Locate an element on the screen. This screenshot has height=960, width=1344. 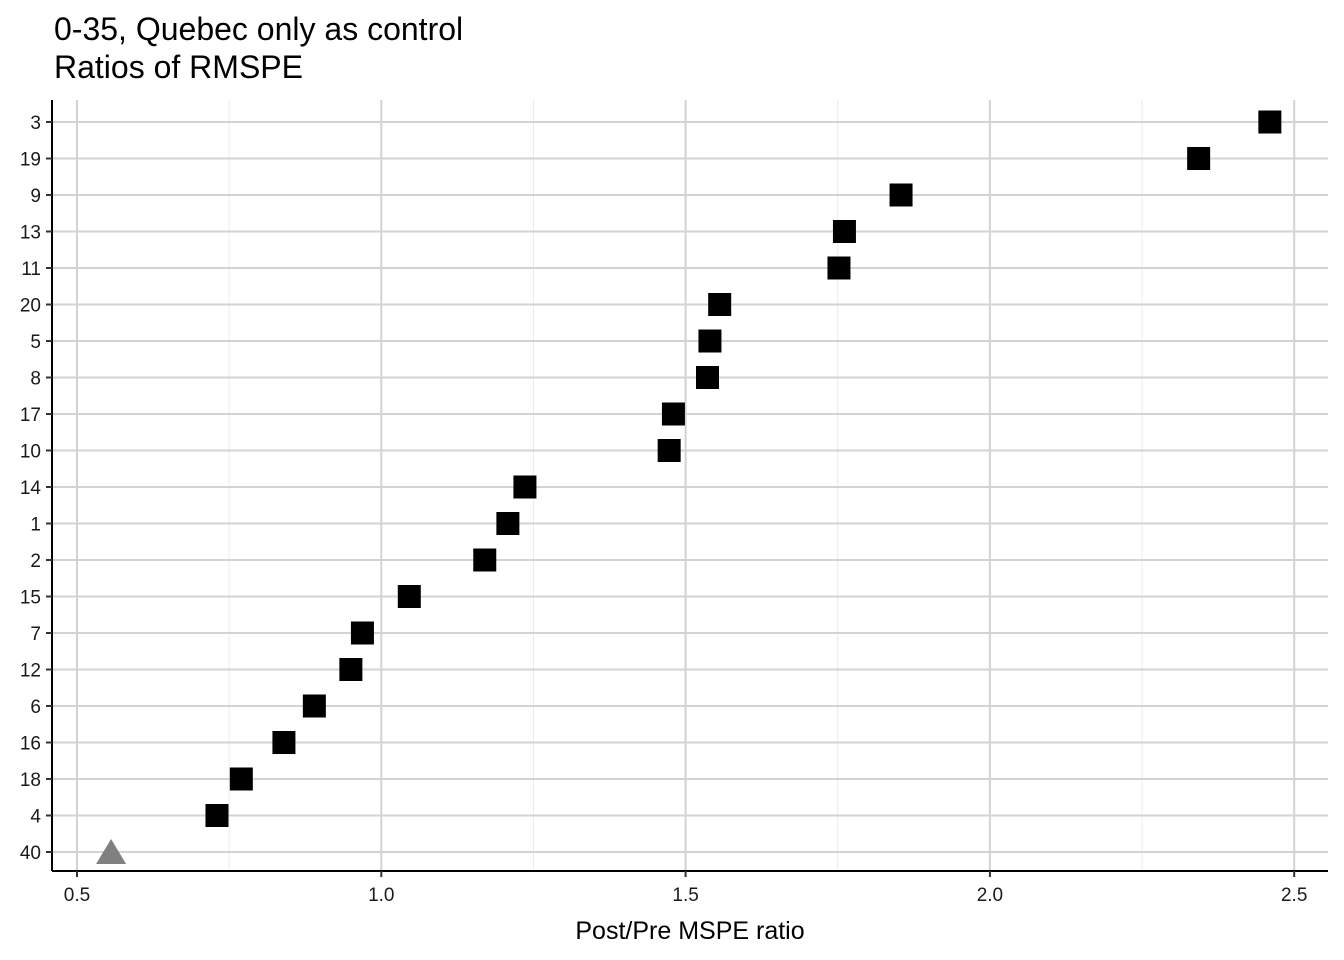
y-tick-label: 9 is located at coordinates (35, 196).